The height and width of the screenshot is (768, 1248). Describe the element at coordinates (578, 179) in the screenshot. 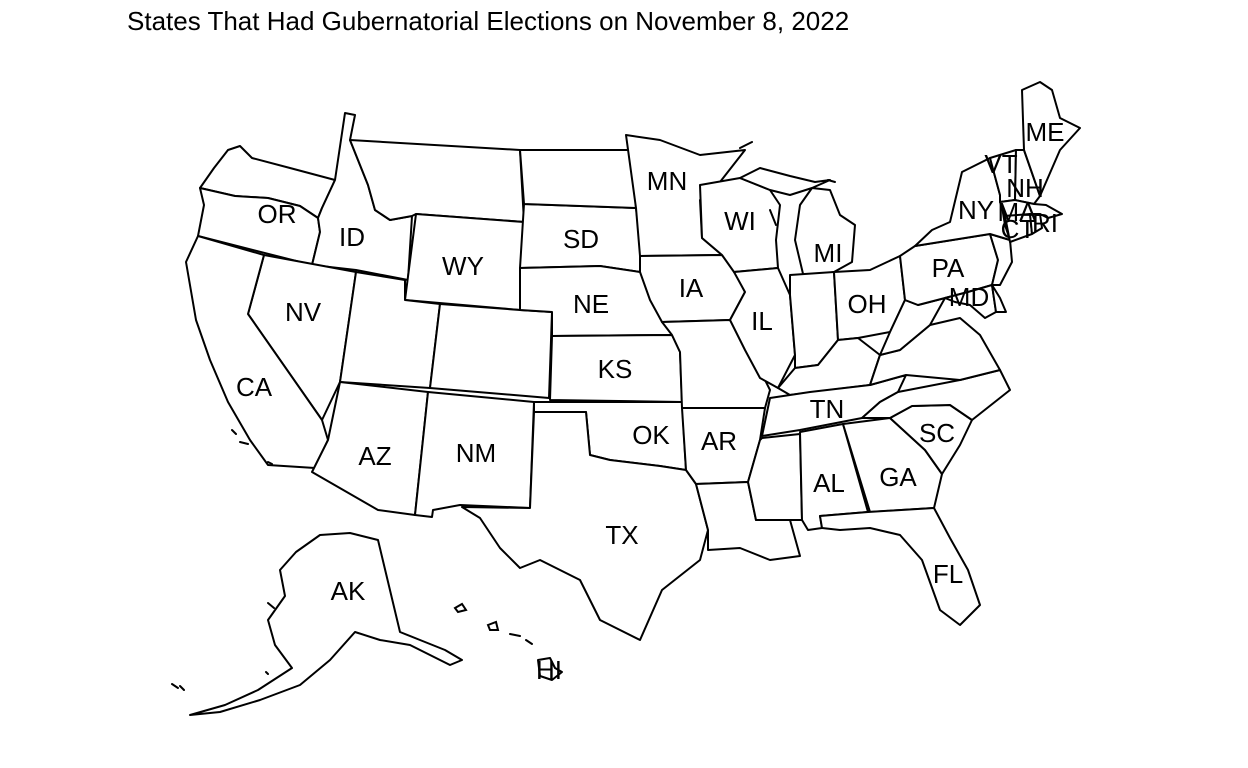

I see `state-nd` at that location.